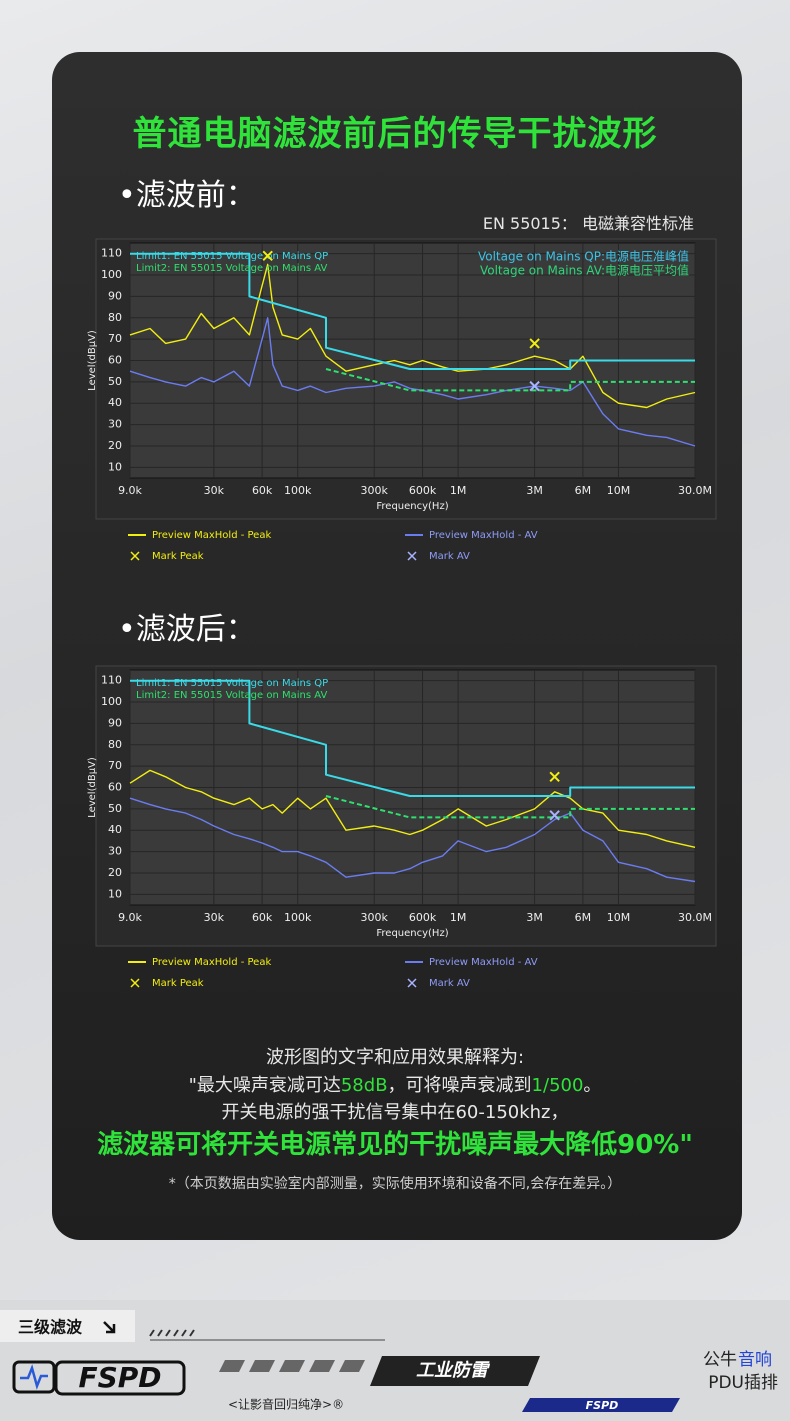  Describe the element at coordinates (743, 1383) in the screenshot. I see `brand-sub: PDU插排` at that location.